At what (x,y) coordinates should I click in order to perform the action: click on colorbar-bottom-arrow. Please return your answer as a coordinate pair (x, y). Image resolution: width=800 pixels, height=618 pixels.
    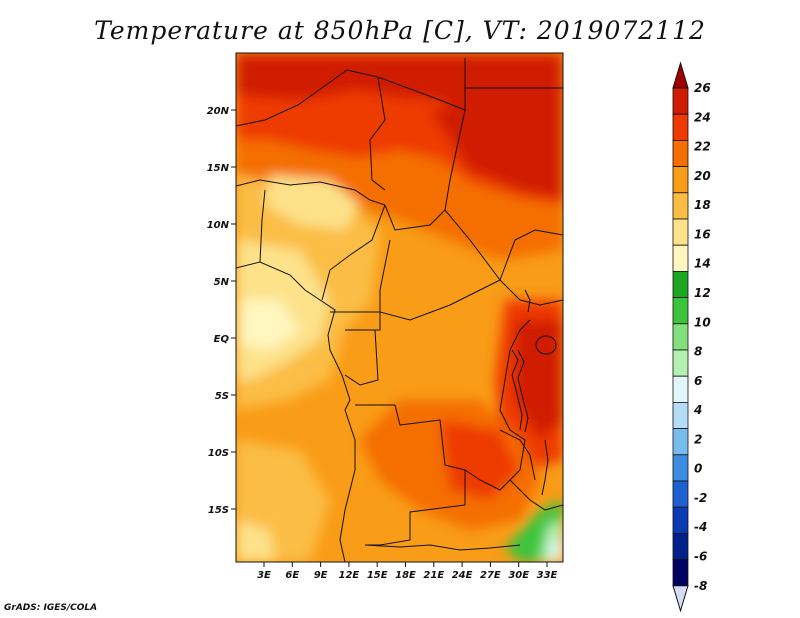
    Looking at the image, I should click on (680, 599).